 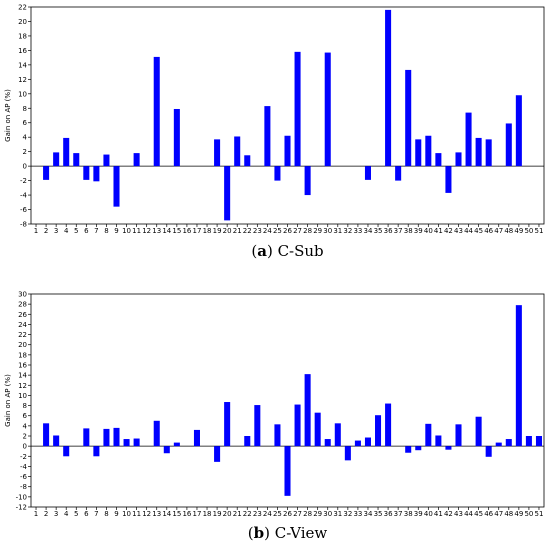 What do you see at coordinates (317, 514) in the screenshot?
I see `x-tick-label: 29` at bounding box center [317, 514].